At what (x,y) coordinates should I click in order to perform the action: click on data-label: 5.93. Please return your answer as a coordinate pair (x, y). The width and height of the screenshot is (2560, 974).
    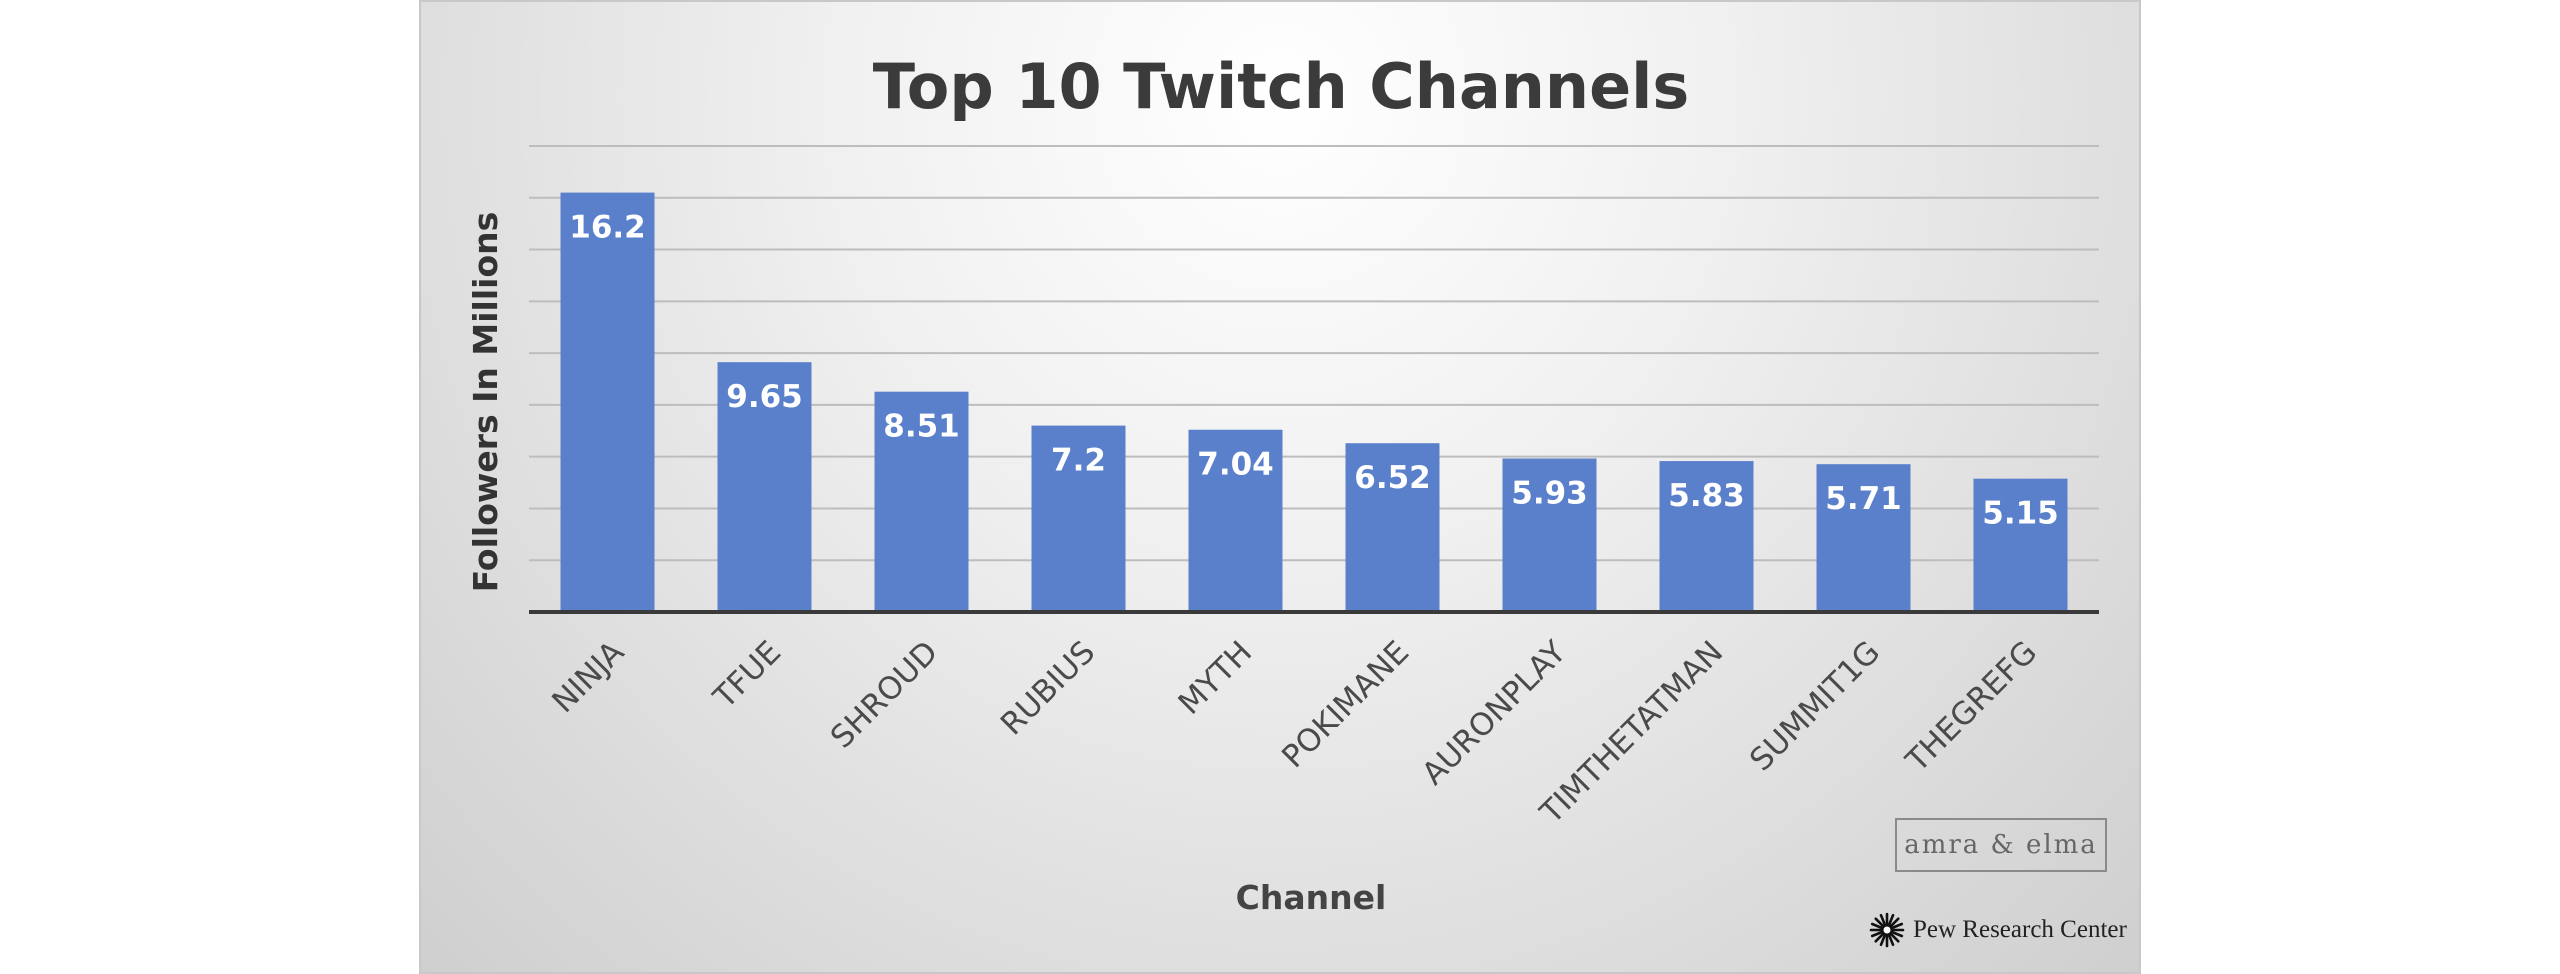
    Looking at the image, I should click on (1549, 493).